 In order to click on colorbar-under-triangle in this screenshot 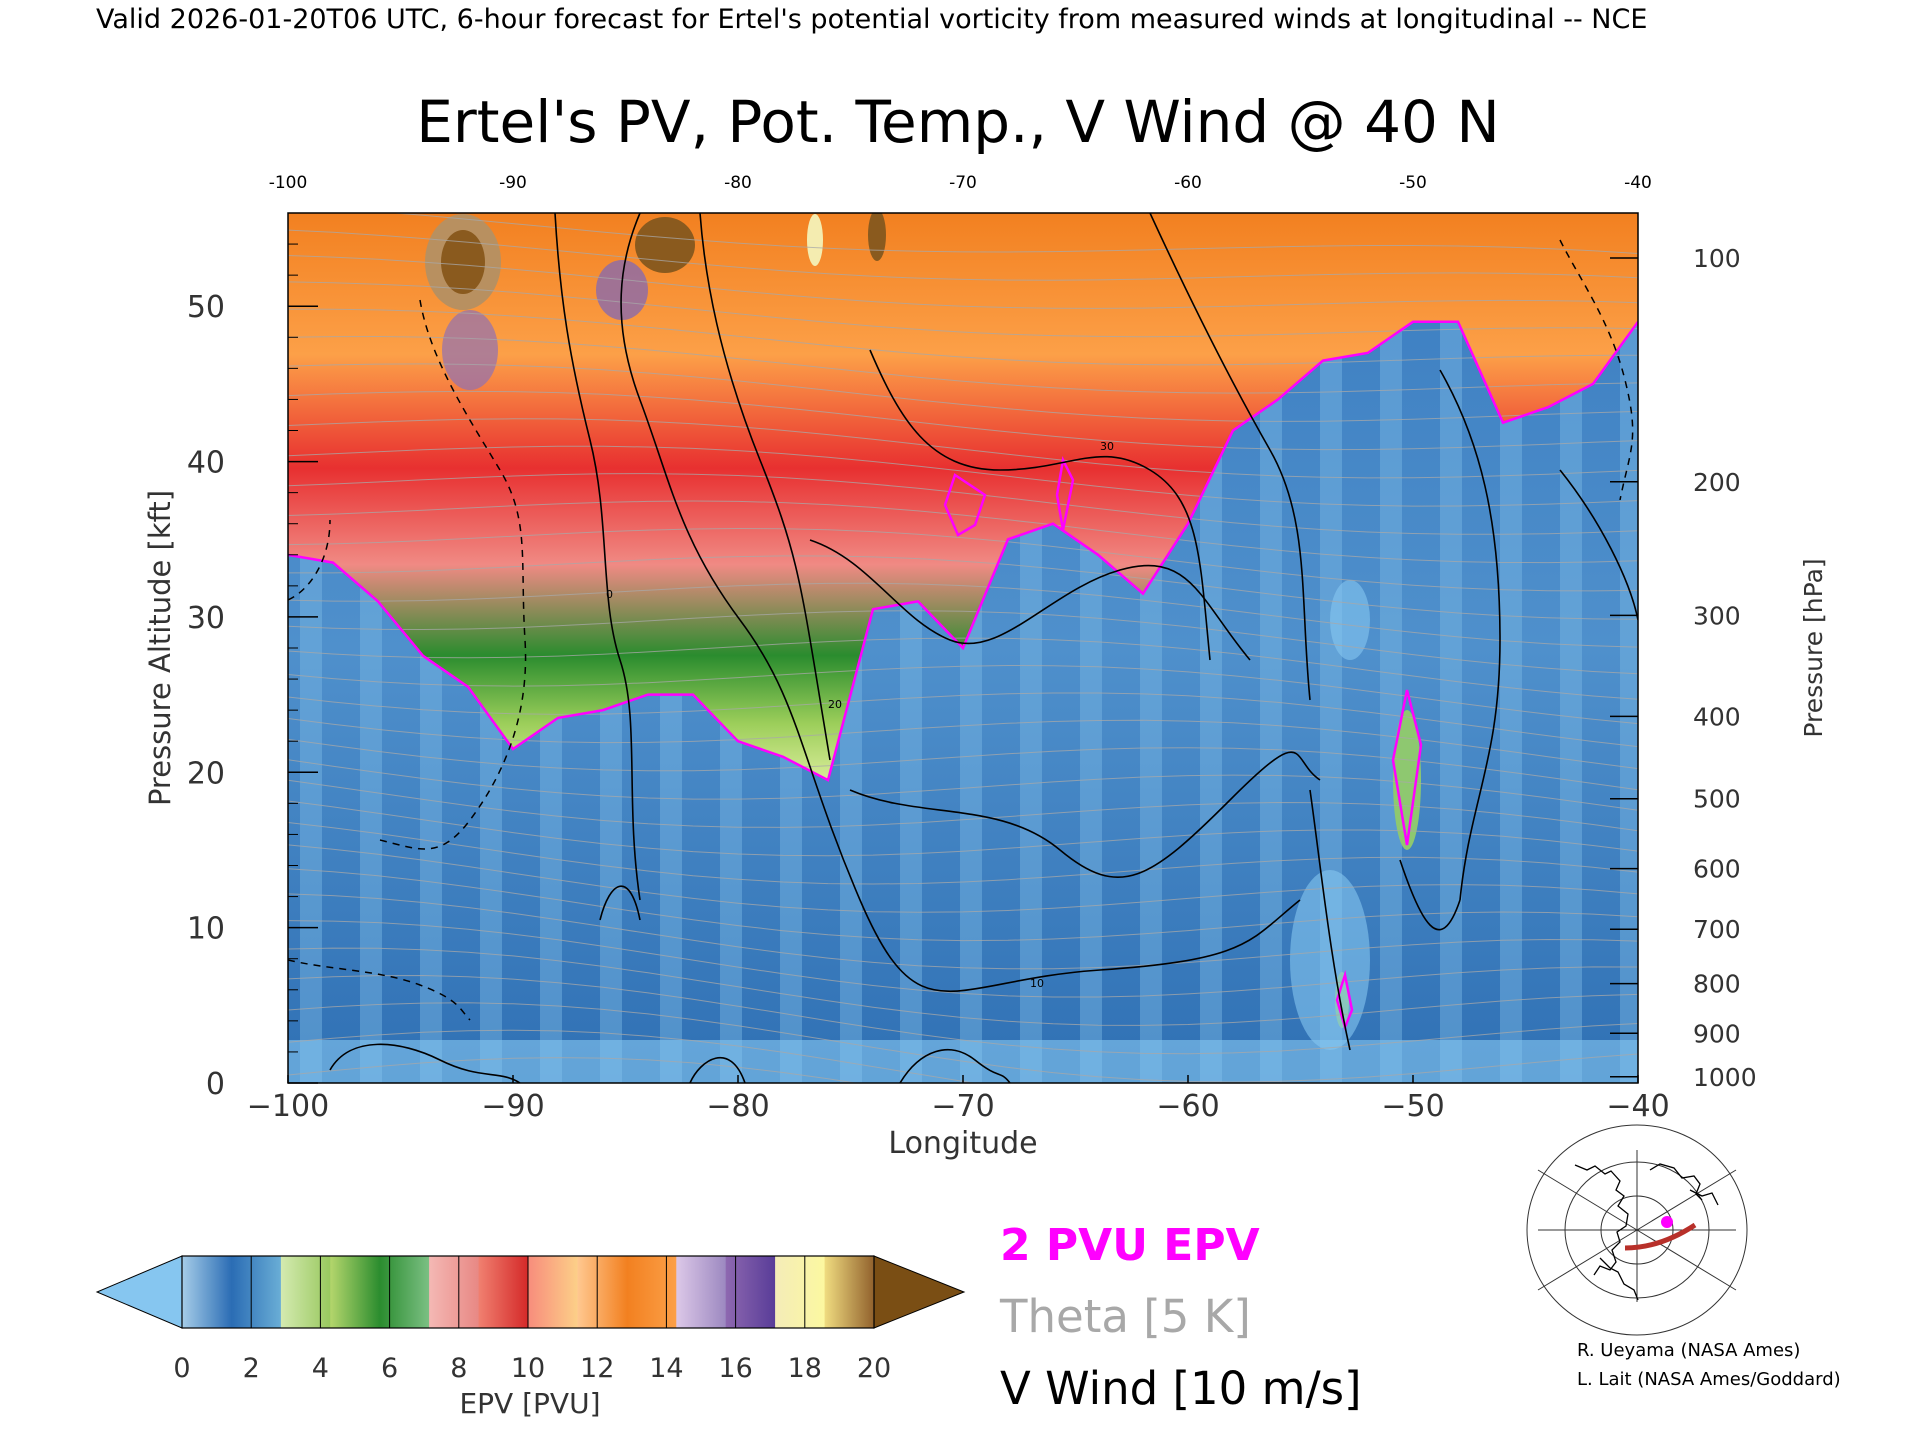, I will do `click(139, 1292)`.